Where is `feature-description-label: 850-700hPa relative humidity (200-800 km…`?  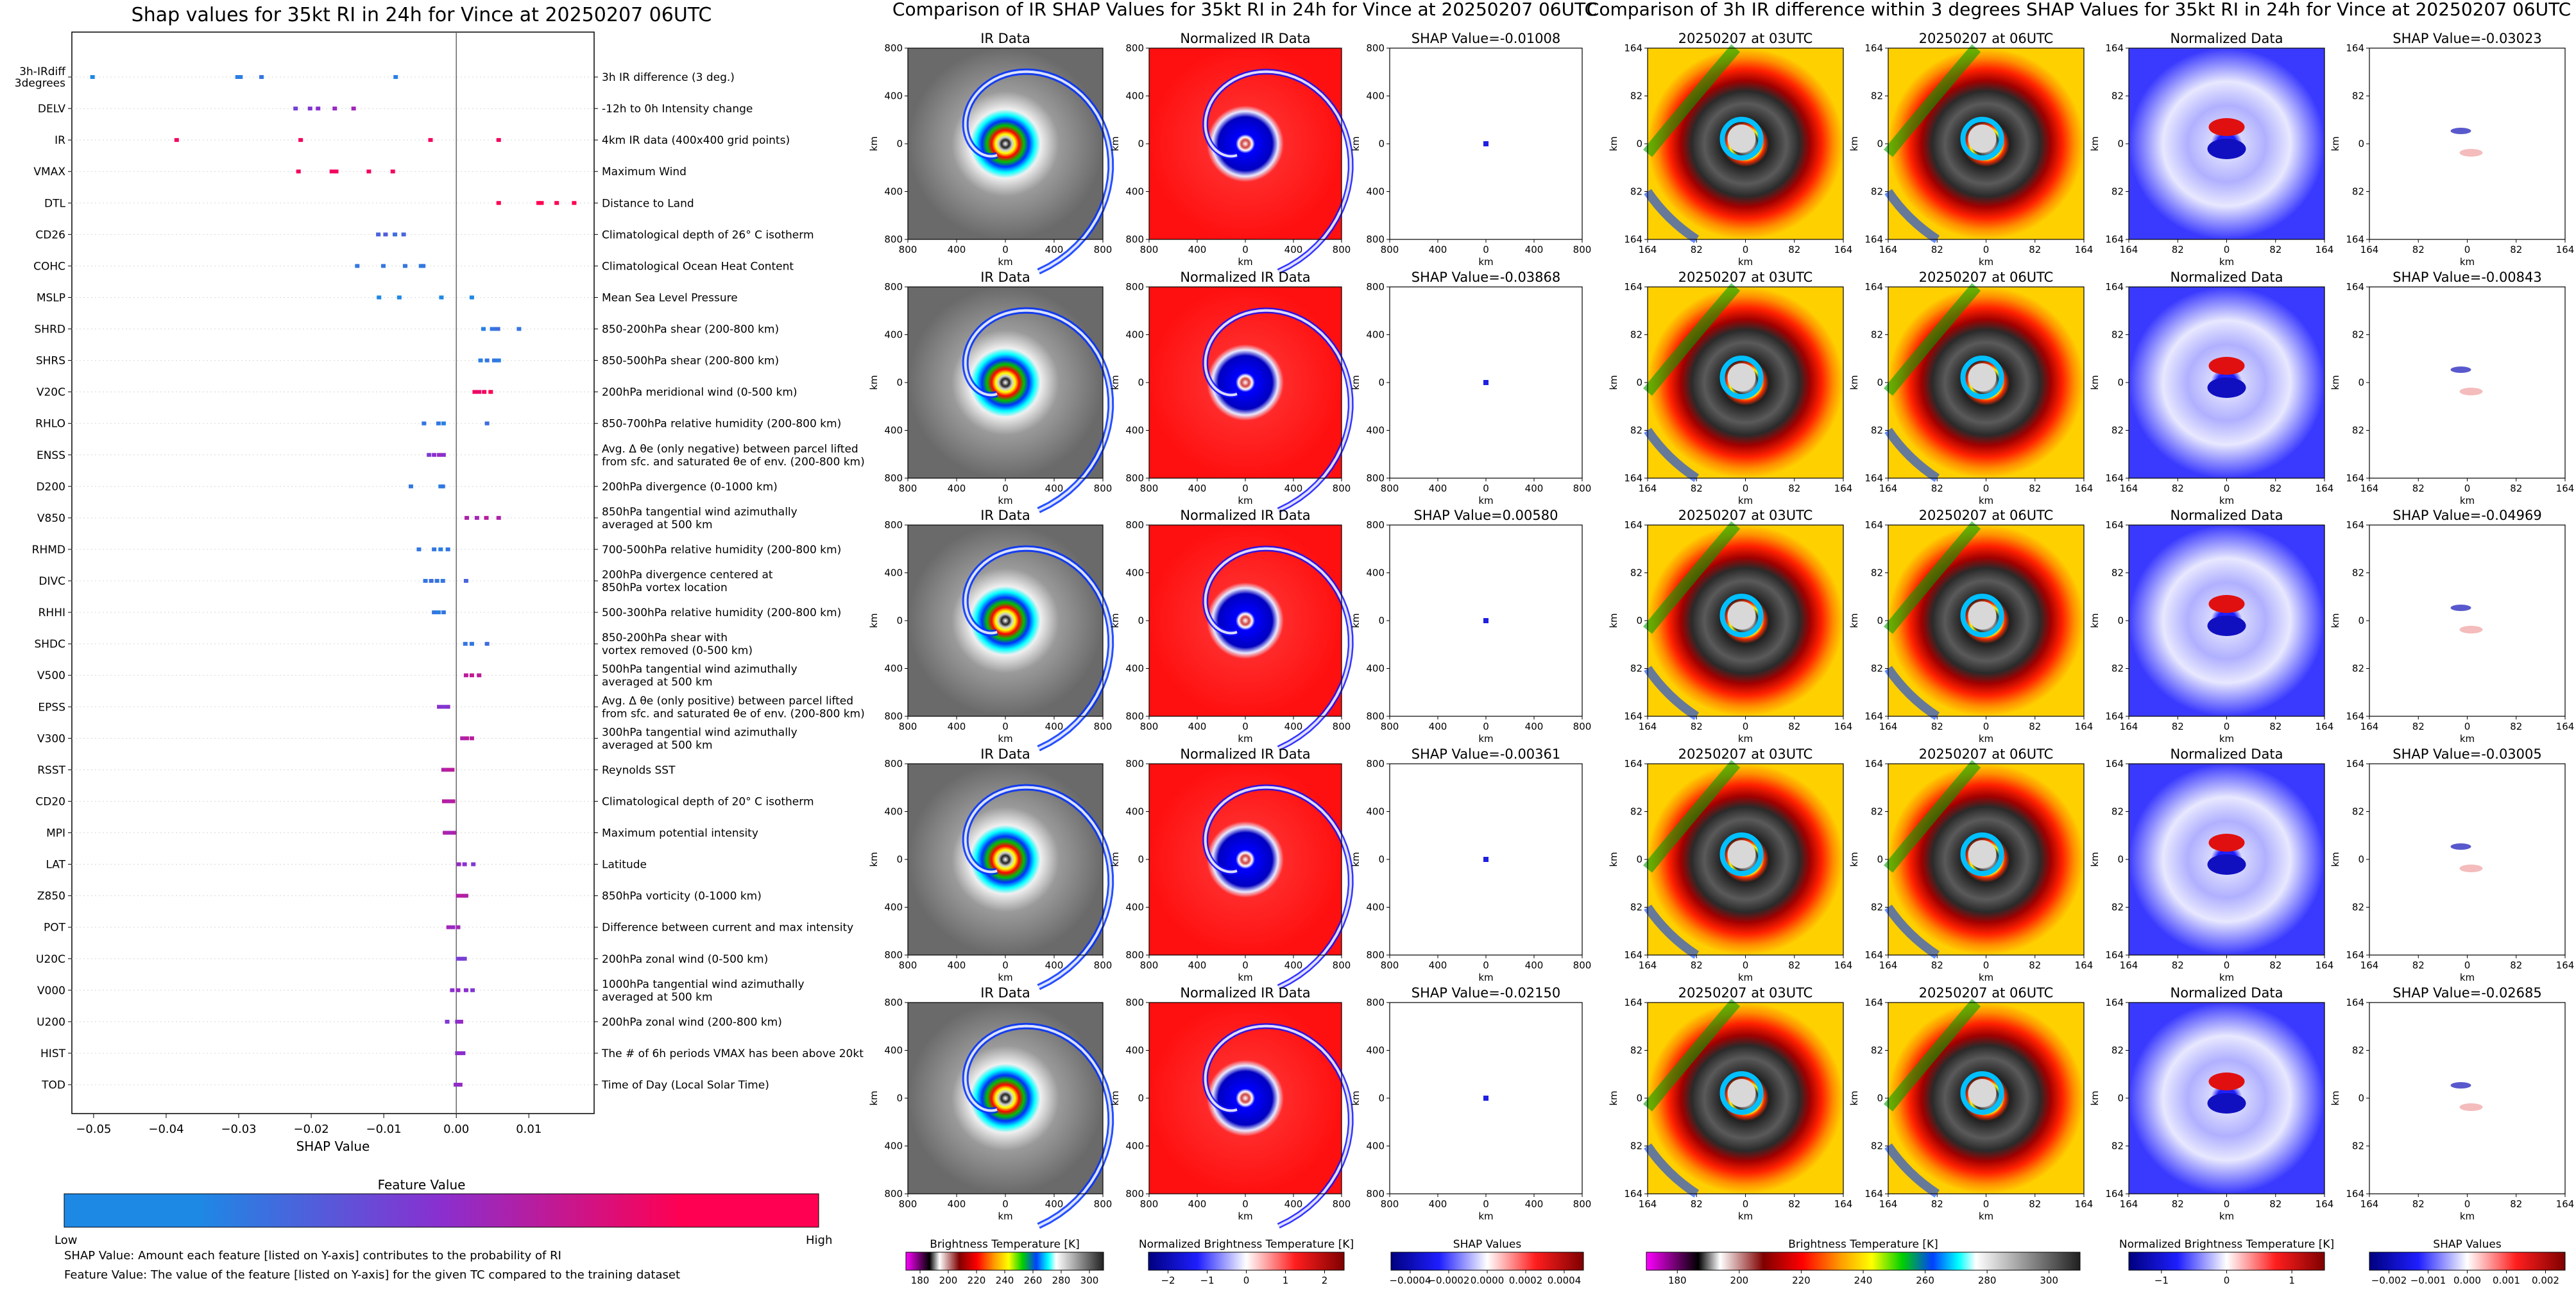 feature-description-label: 850-700hPa relative humidity (200-800 km… is located at coordinates (721, 424).